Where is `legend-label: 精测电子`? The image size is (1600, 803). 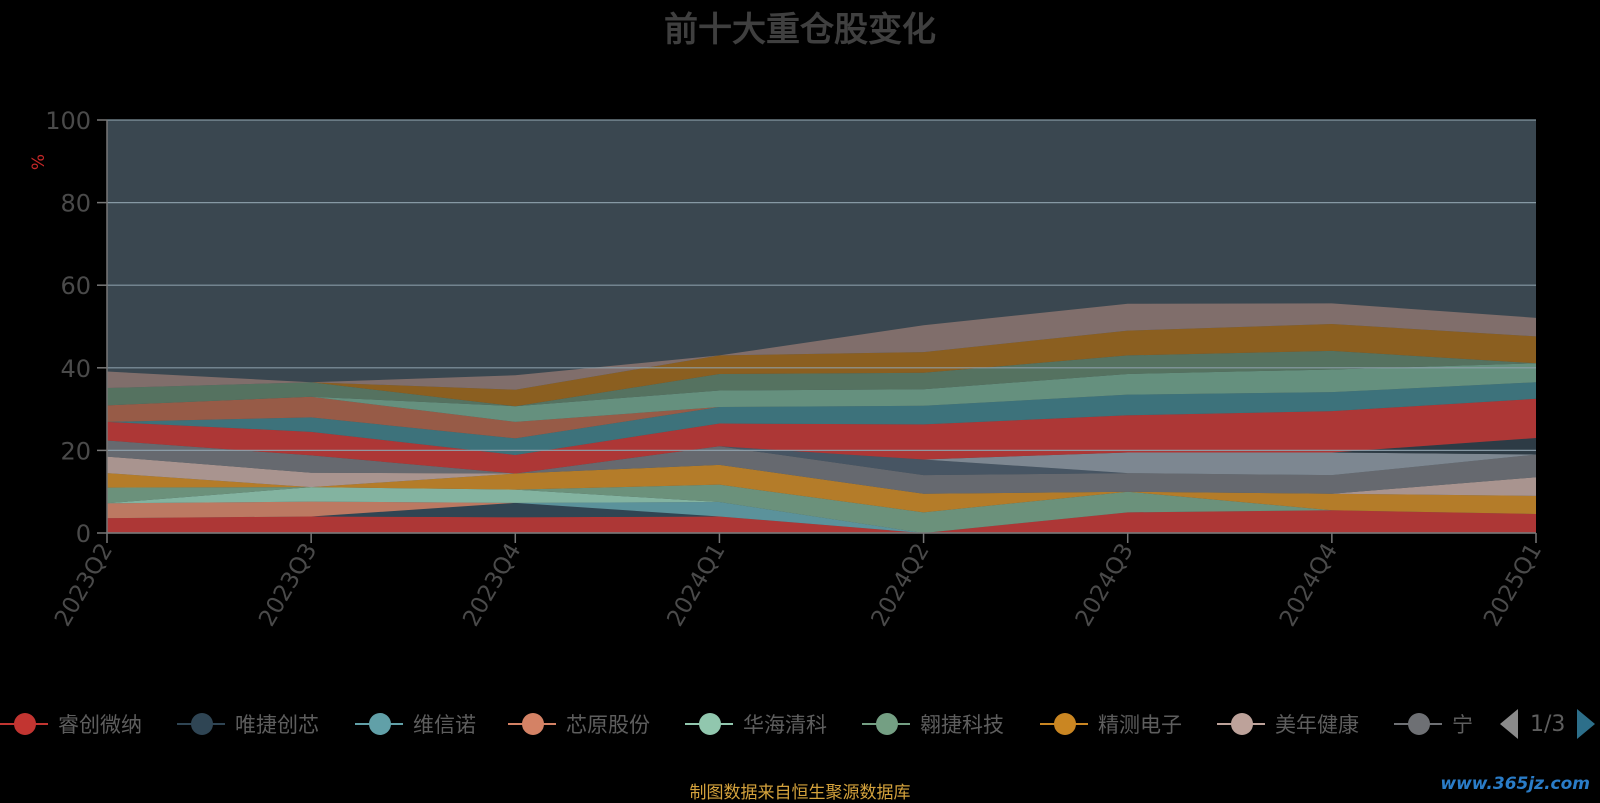
legend-label: 精测电子 is located at coordinates (1140, 725).